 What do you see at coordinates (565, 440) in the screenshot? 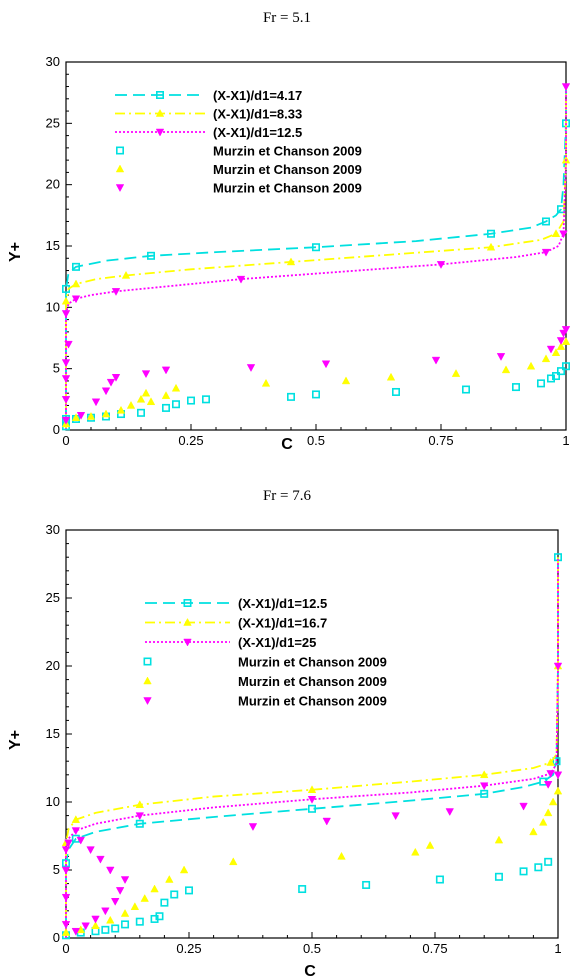
I see `x-tick-label: 1` at bounding box center [565, 440].